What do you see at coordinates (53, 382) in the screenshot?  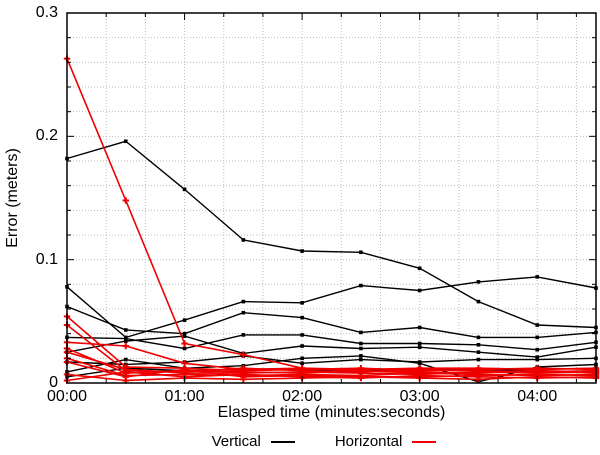 I see `y-tick-label-0: 0` at bounding box center [53, 382].